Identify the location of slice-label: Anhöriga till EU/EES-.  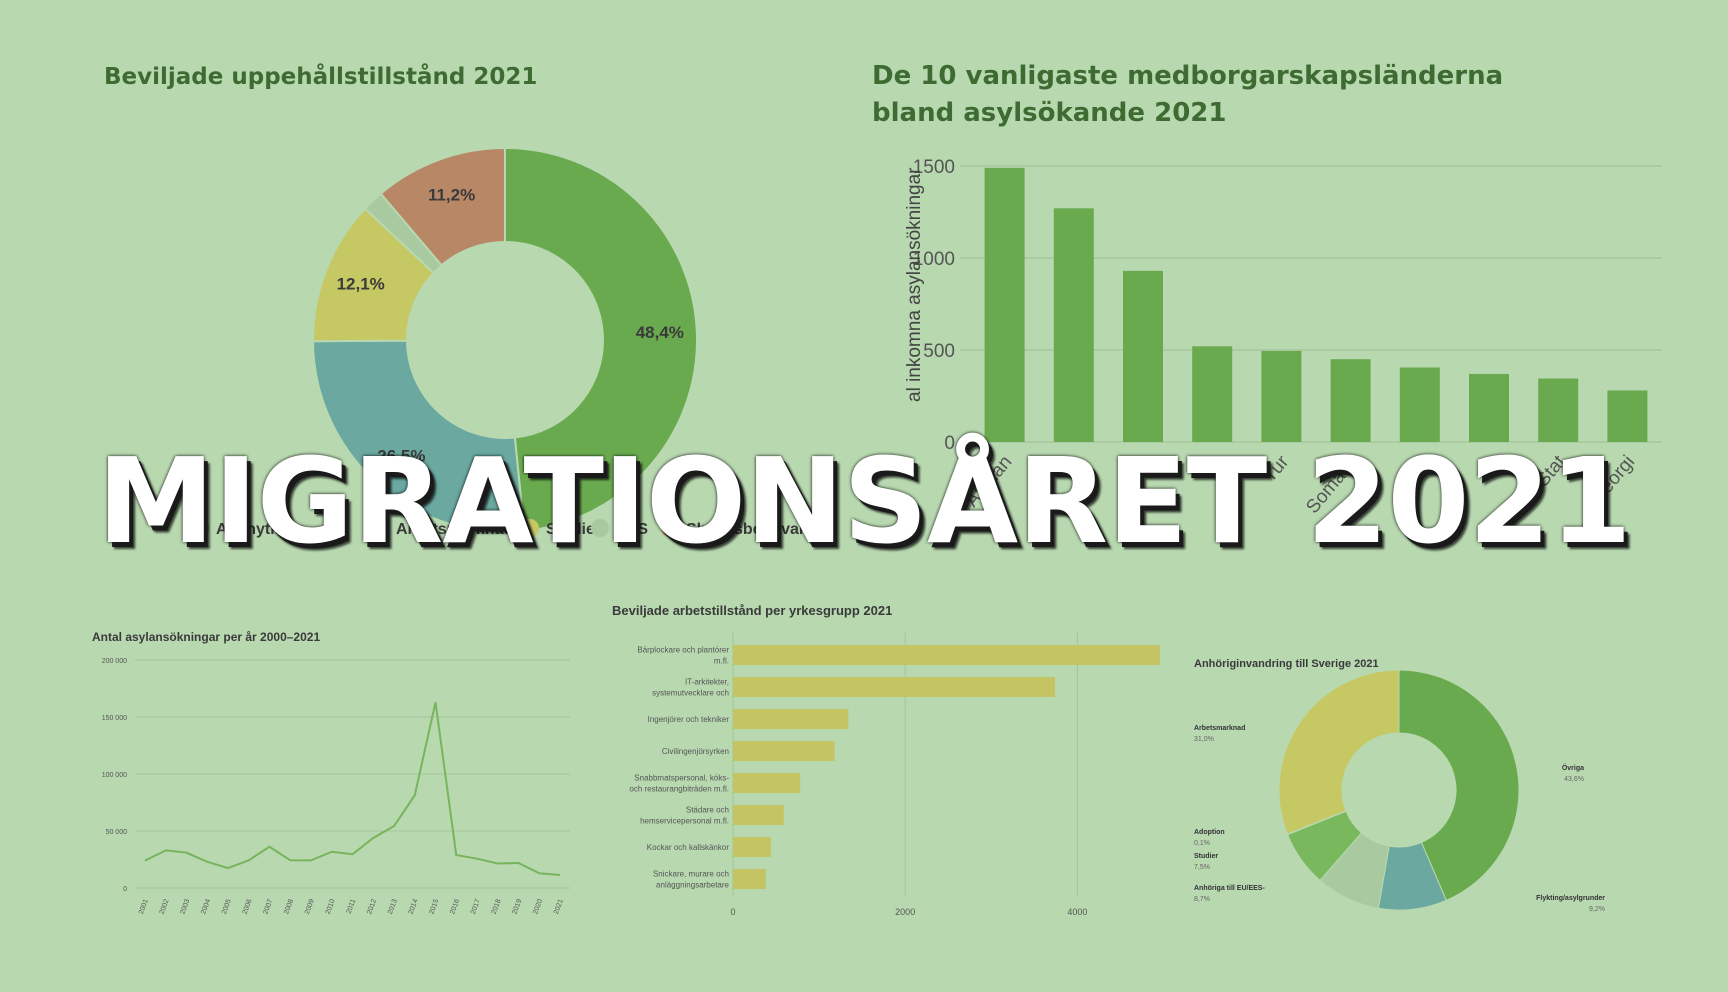
(1229, 888).